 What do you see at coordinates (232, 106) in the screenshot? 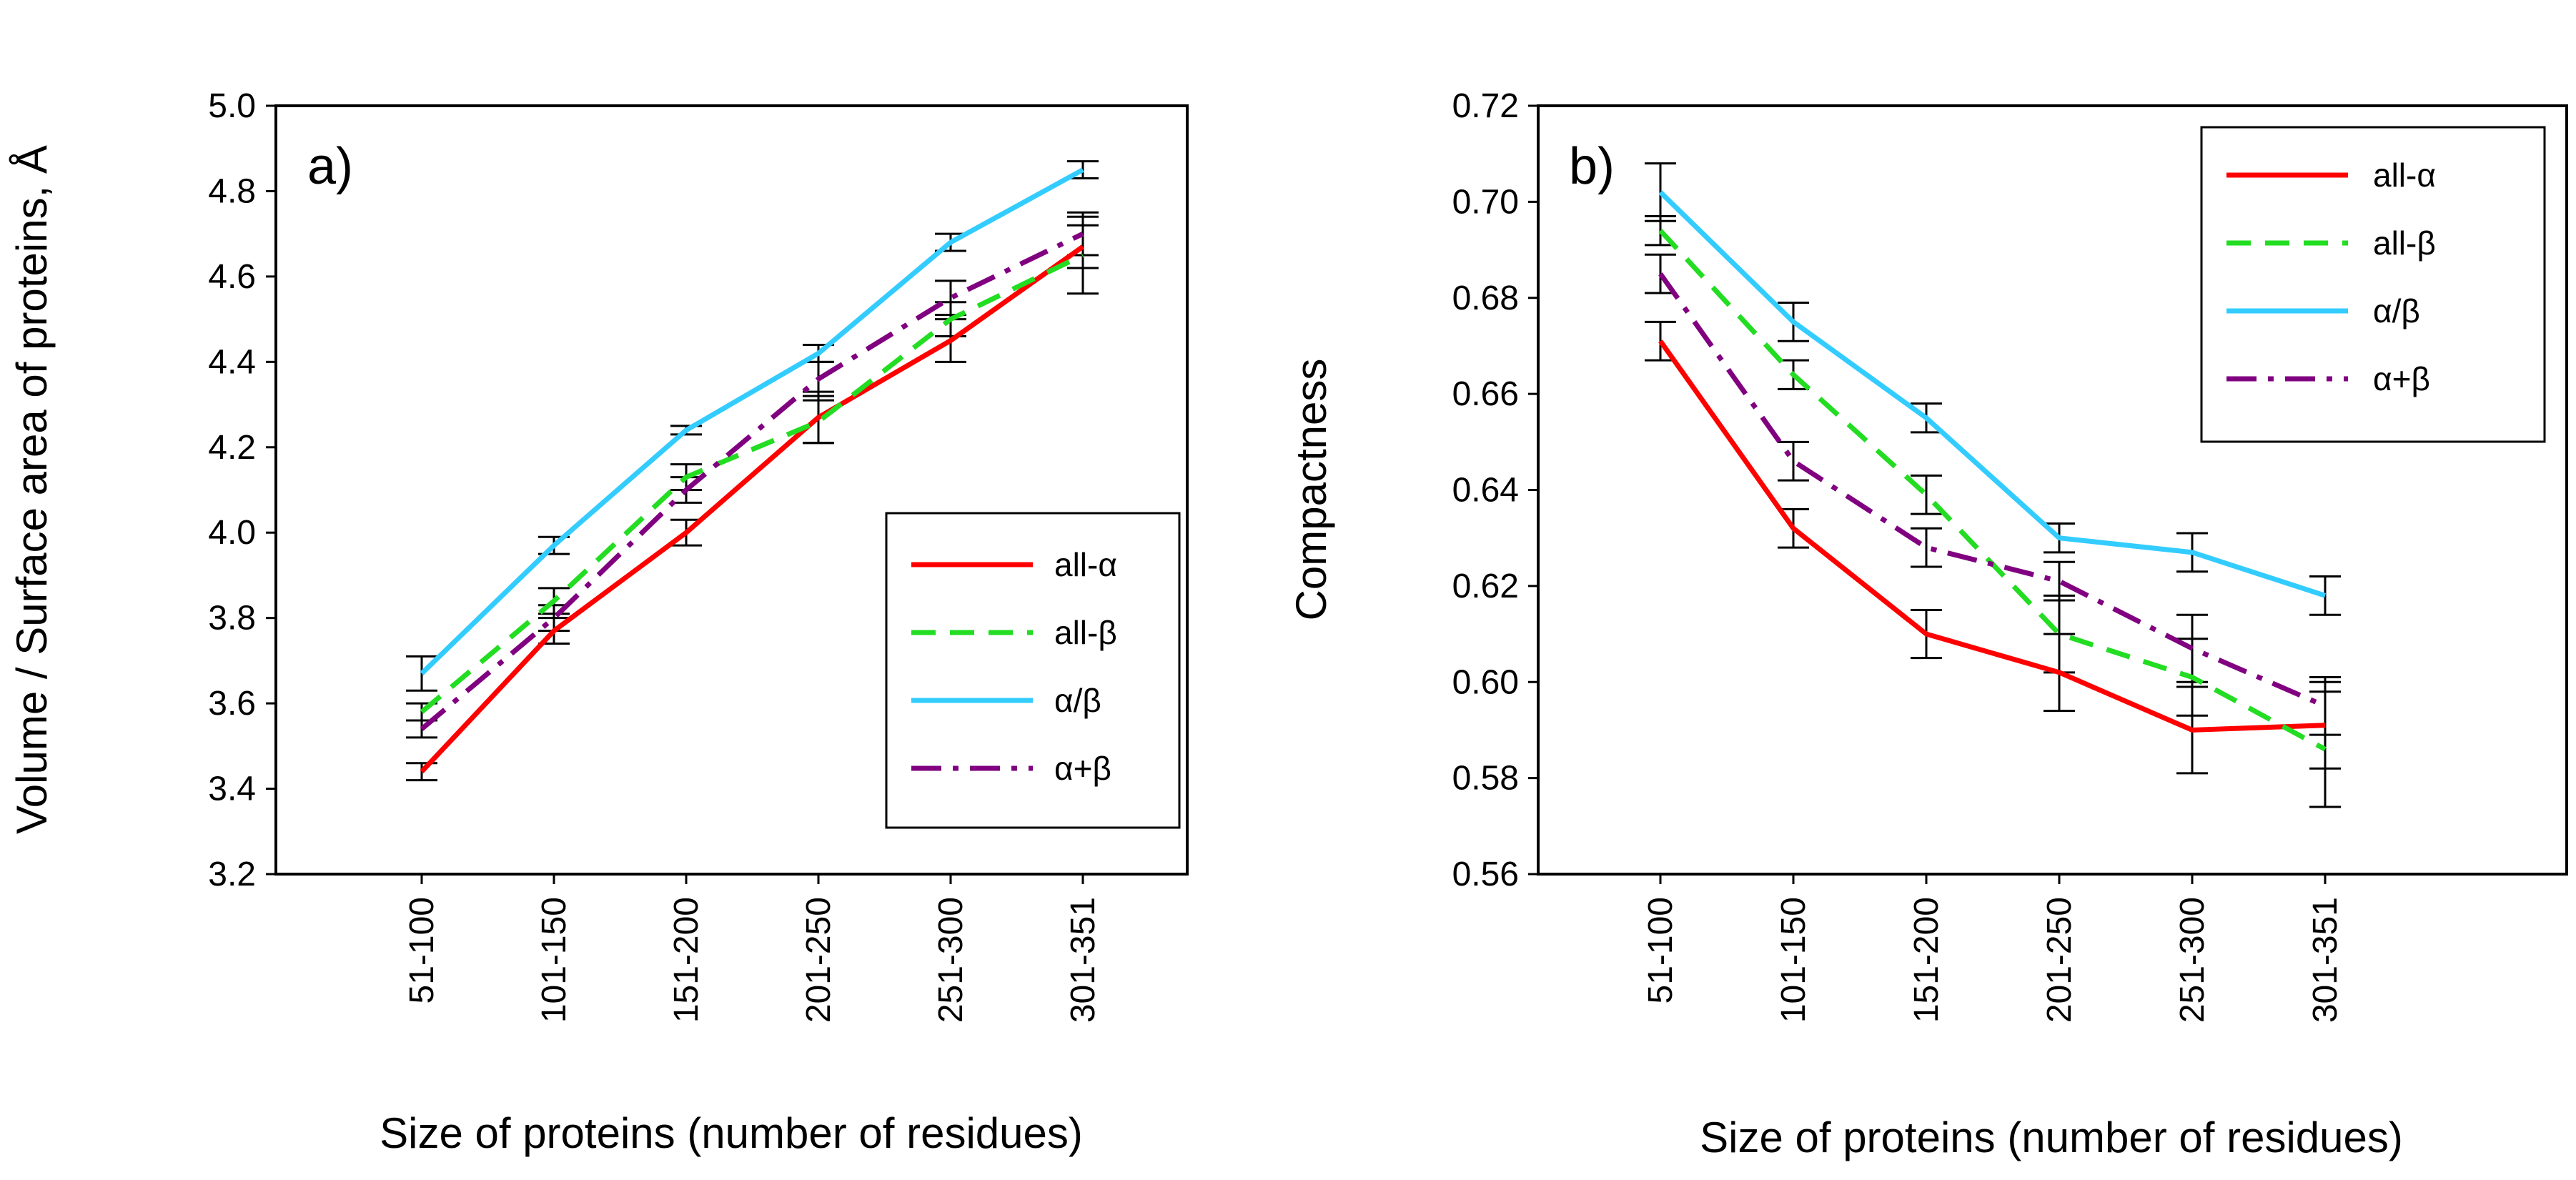
I see `y-tick-label: 5.0` at bounding box center [232, 106].